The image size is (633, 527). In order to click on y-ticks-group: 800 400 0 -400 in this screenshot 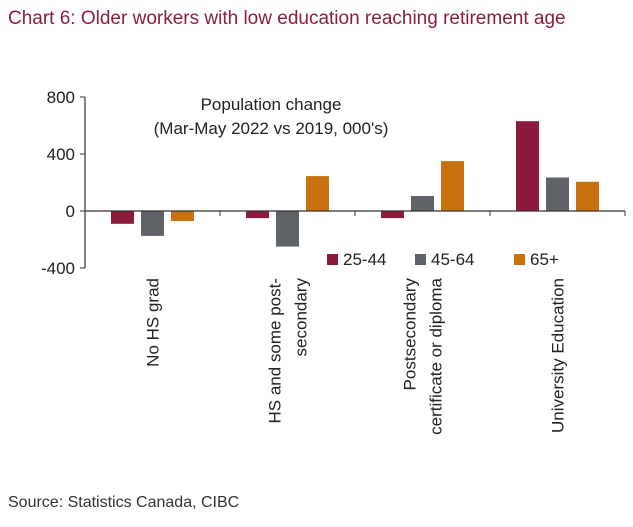, I will do `click(63, 183)`.